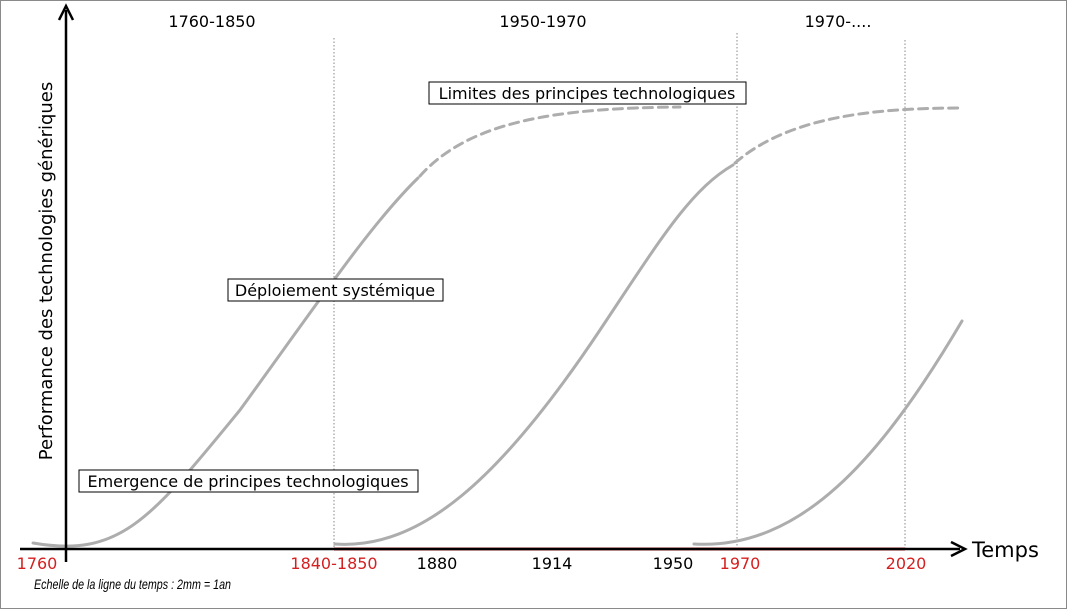 This screenshot has width=1067, height=609. I want to click on tick-2020: 2020, so click(906, 563).